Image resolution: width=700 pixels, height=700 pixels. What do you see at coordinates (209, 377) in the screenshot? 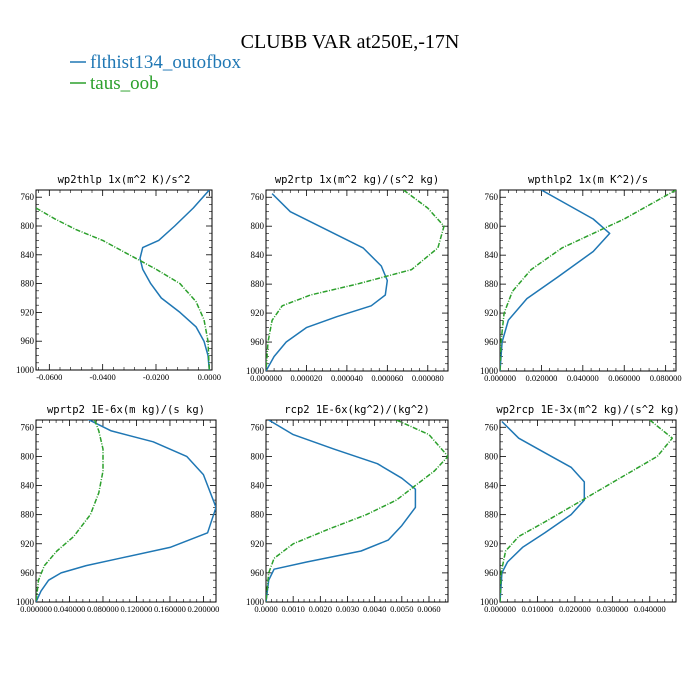
I see `x-tick-label: 0.0000` at bounding box center [209, 377].